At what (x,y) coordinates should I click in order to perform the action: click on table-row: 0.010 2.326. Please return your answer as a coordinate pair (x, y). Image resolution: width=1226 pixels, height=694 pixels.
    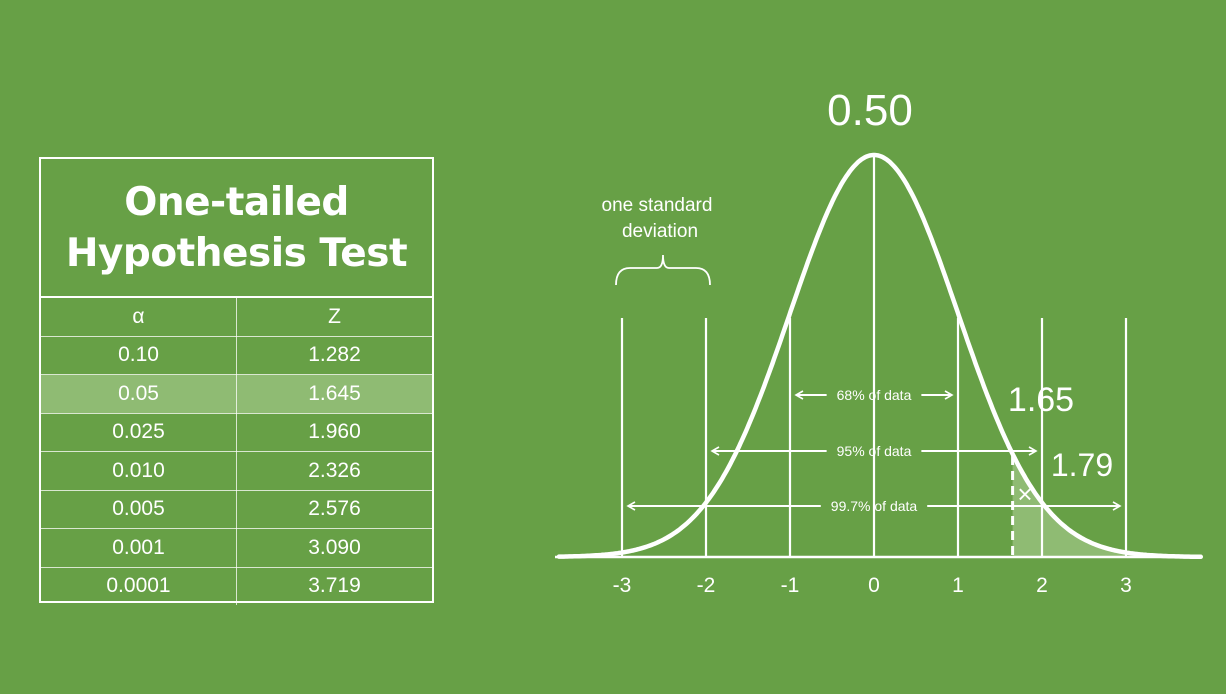
    Looking at the image, I should click on (236, 471).